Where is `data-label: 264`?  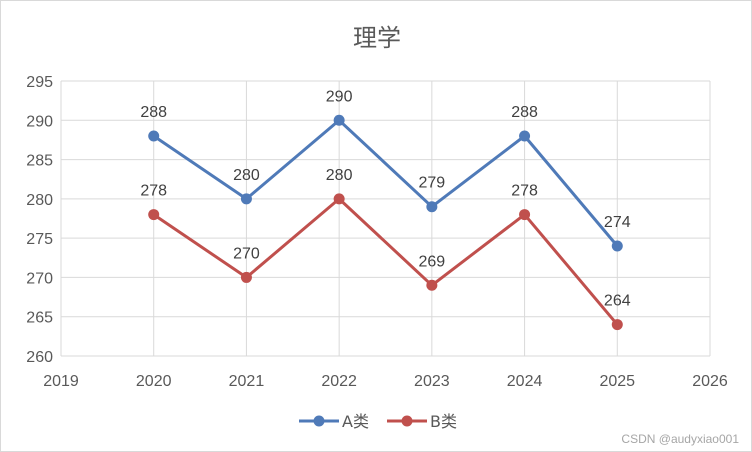
data-label: 264 is located at coordinates (617, 301).